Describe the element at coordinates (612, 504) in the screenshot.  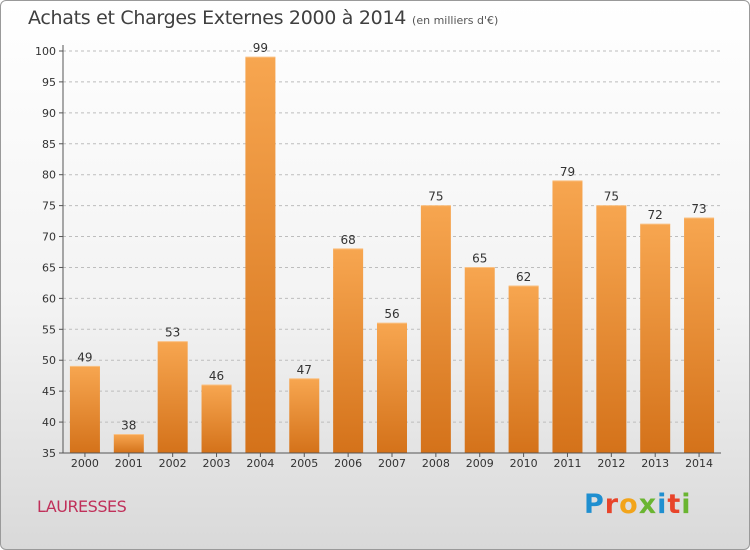
I see `logo-letter: r` at that location.